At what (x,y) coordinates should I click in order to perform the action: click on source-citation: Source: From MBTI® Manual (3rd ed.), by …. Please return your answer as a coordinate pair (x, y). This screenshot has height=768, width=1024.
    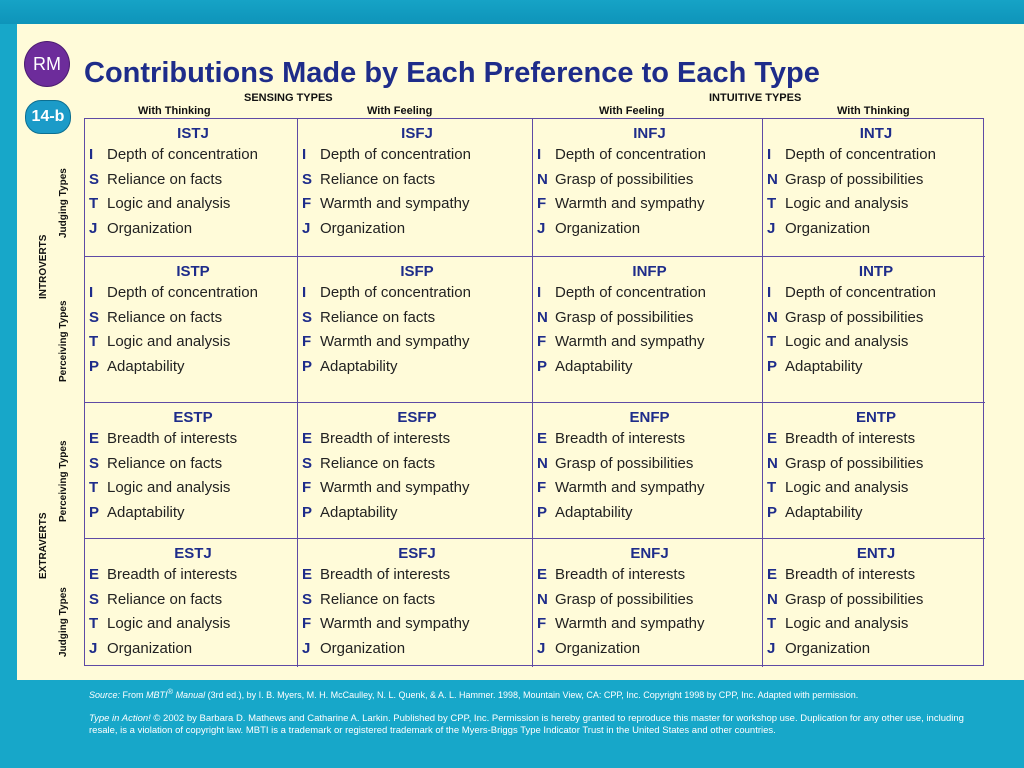
    Looking at the image, I should click on (539, 693).